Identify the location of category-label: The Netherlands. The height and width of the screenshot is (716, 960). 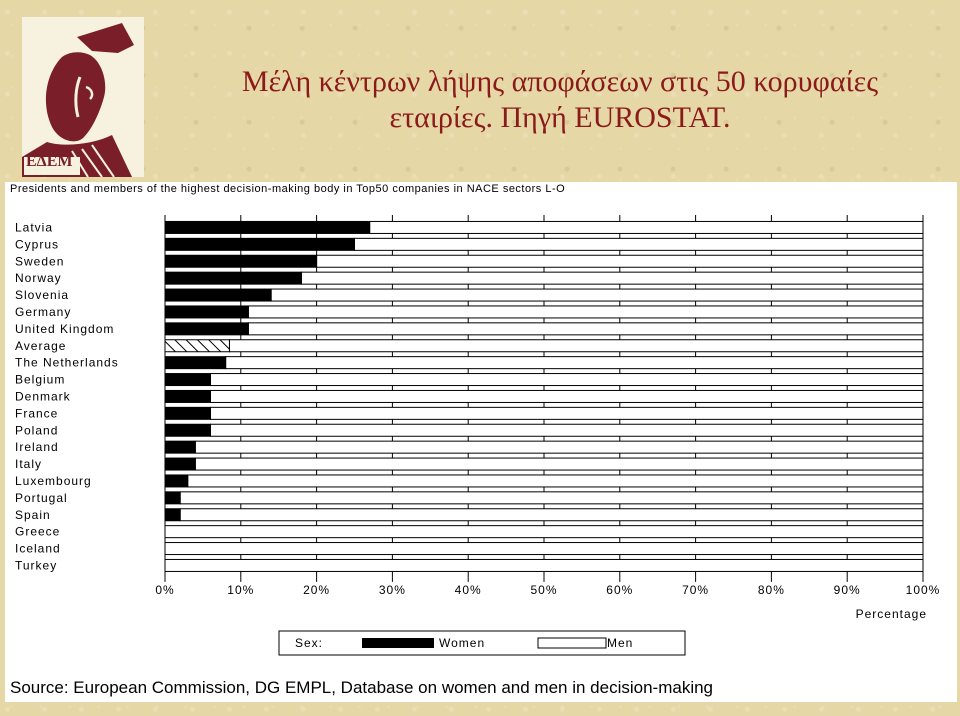
(67, 363).